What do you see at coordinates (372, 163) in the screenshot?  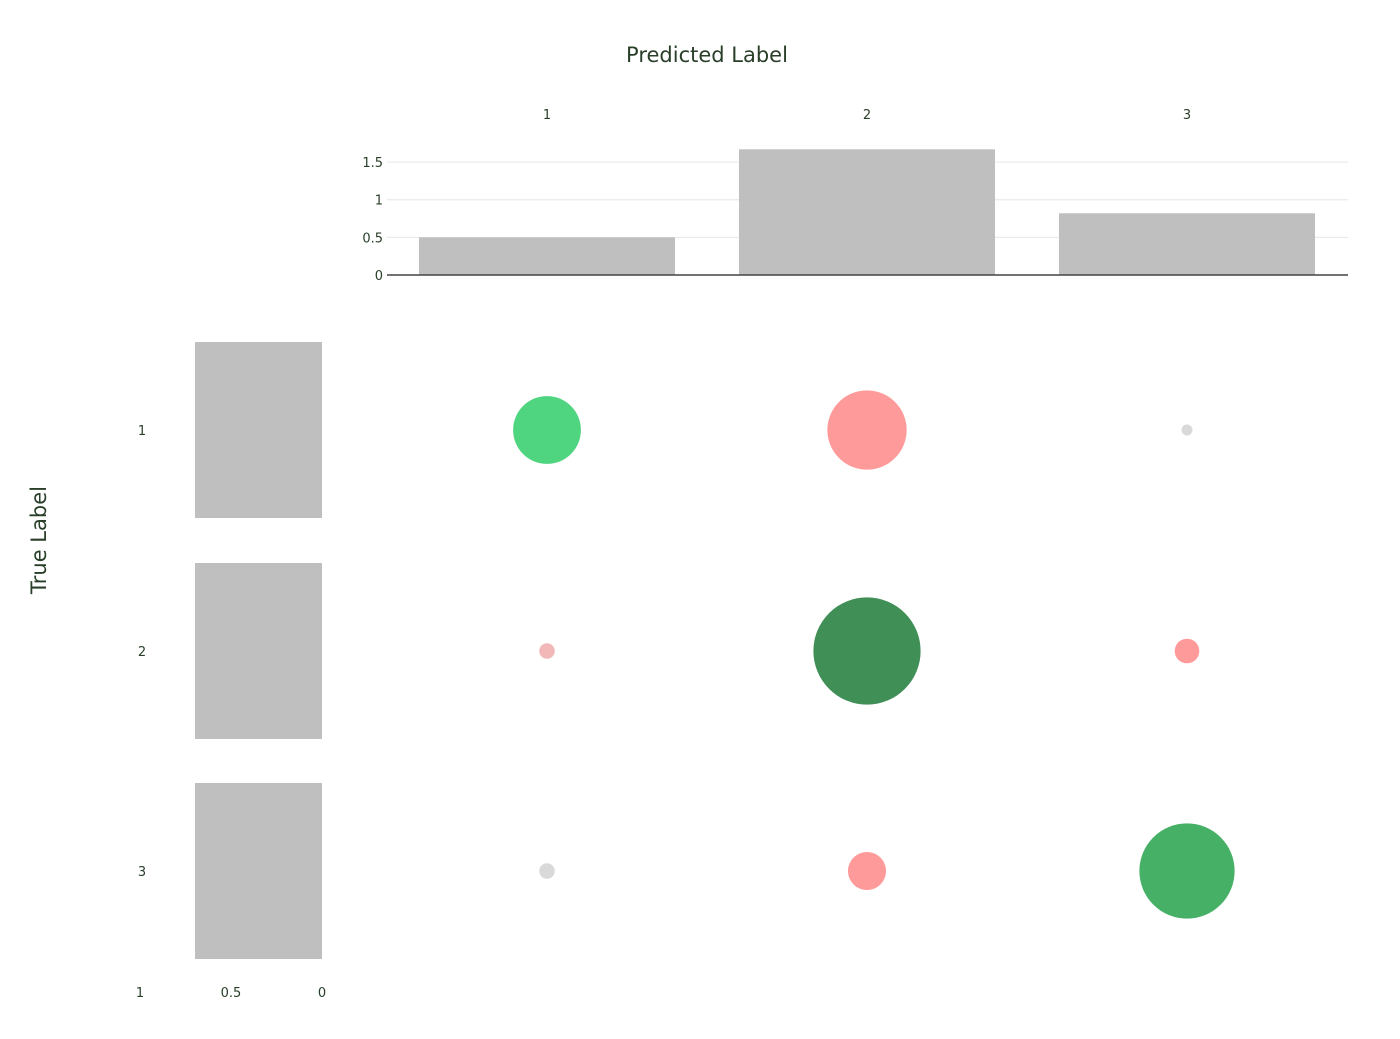 I see `top-y-tick-label: 1.5` at bounding box center [372, 163].